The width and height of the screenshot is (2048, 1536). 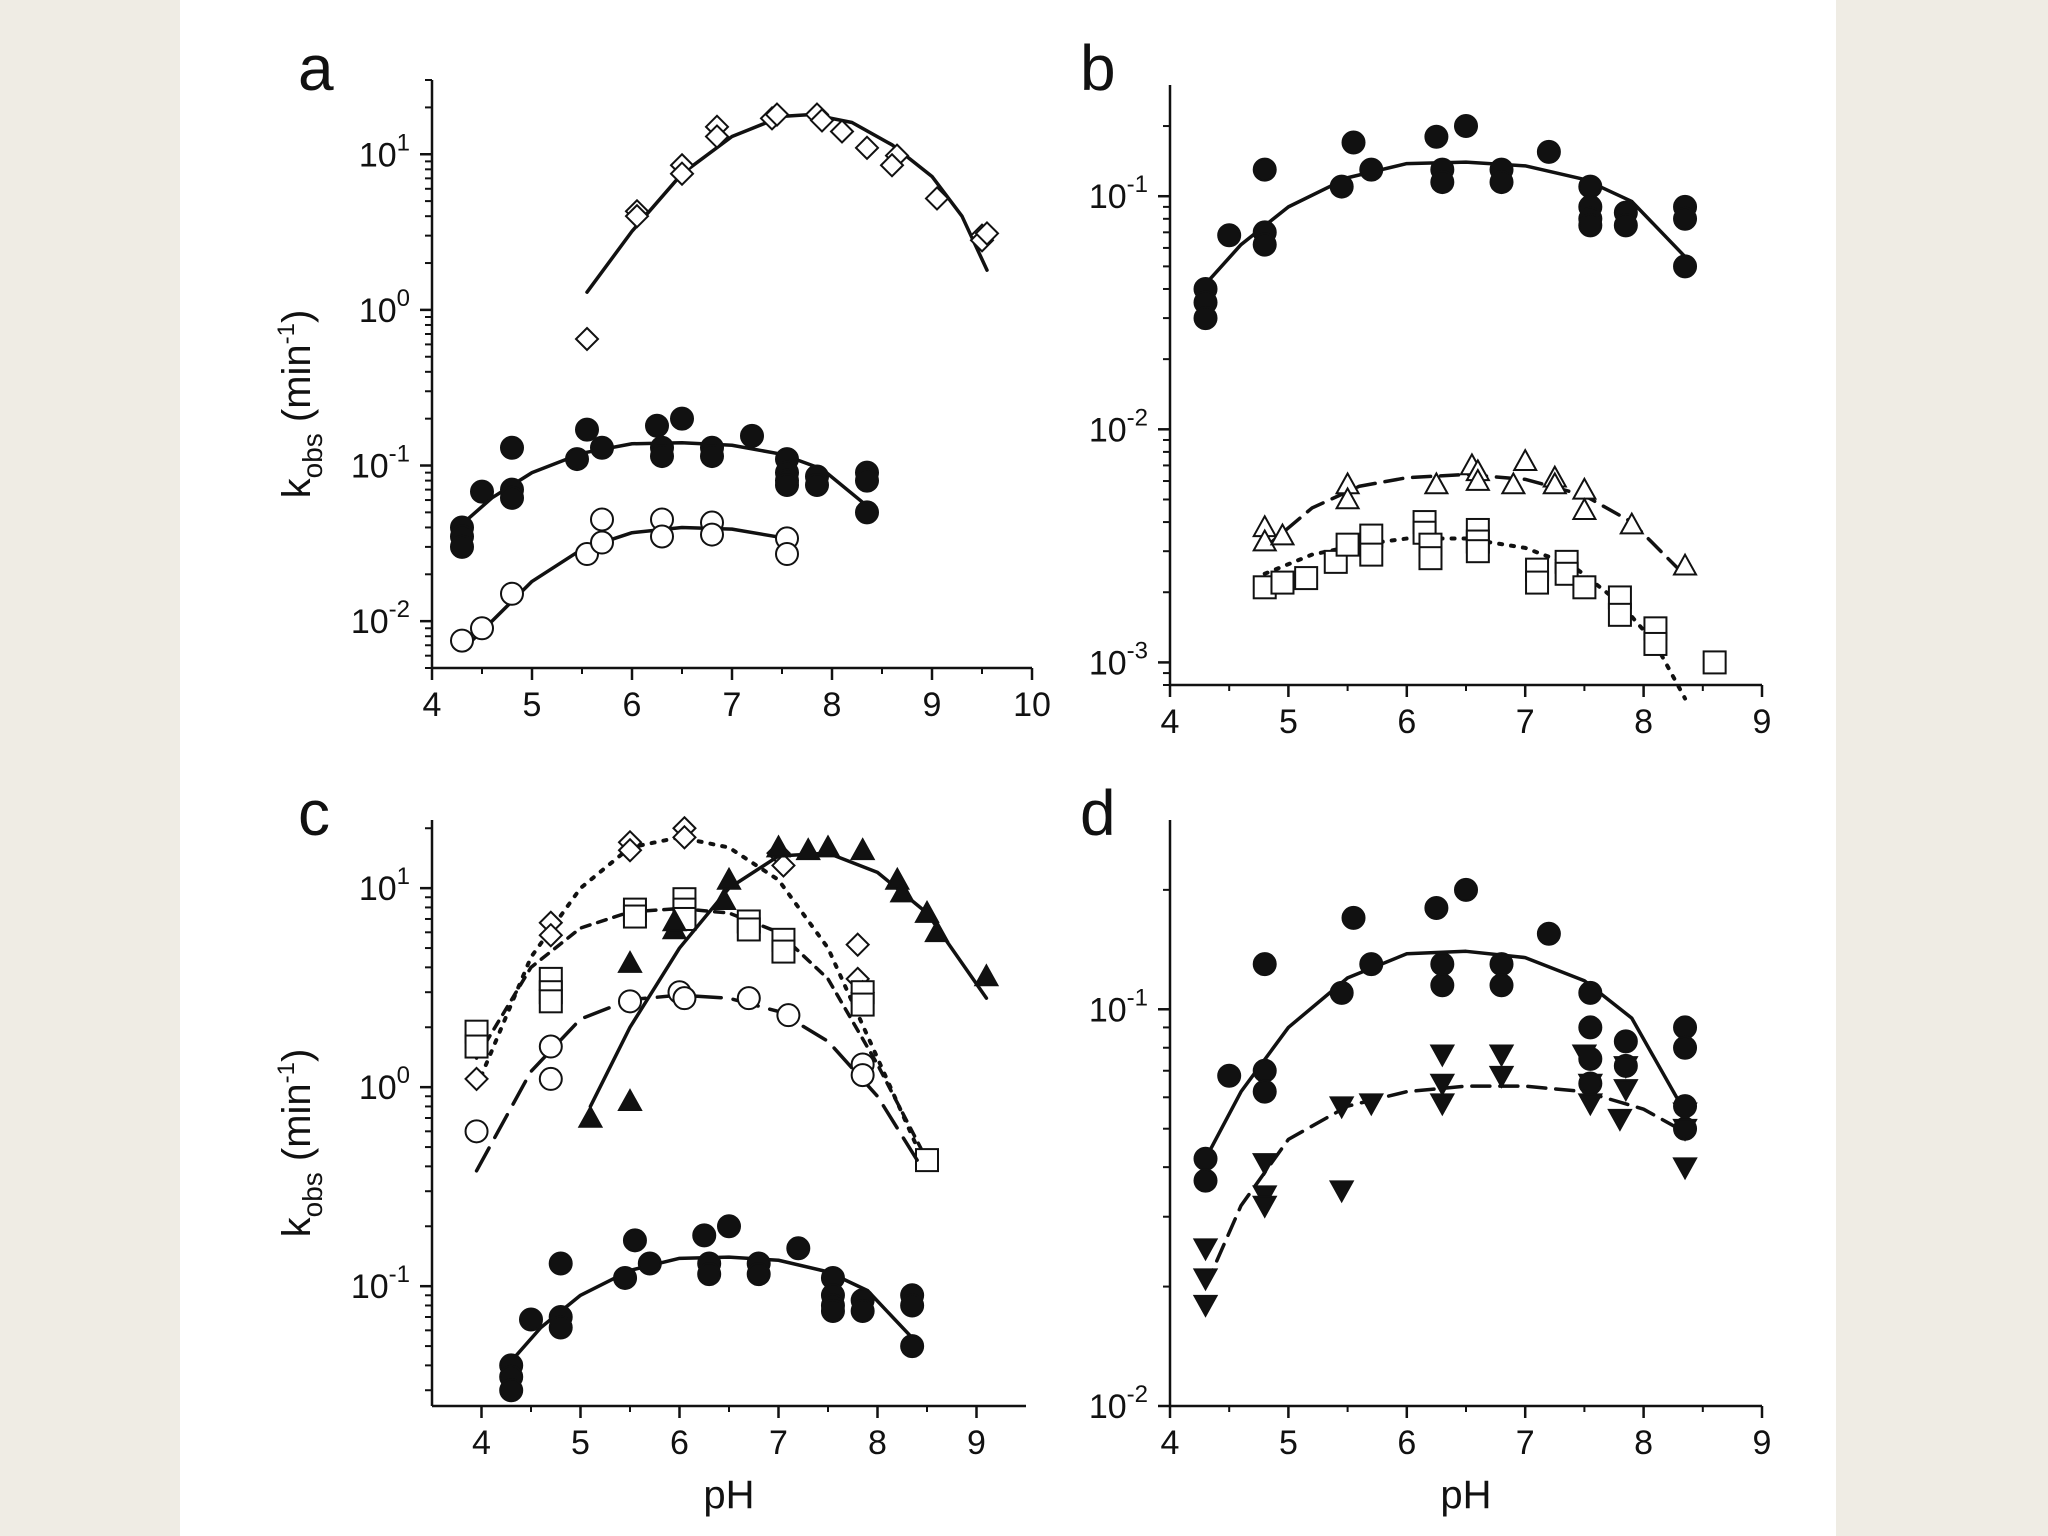 What do you see at coordinates (877, 1443) in the screenshot?
I see `x-tick-label: 8` at bounding box center [877, 1443].